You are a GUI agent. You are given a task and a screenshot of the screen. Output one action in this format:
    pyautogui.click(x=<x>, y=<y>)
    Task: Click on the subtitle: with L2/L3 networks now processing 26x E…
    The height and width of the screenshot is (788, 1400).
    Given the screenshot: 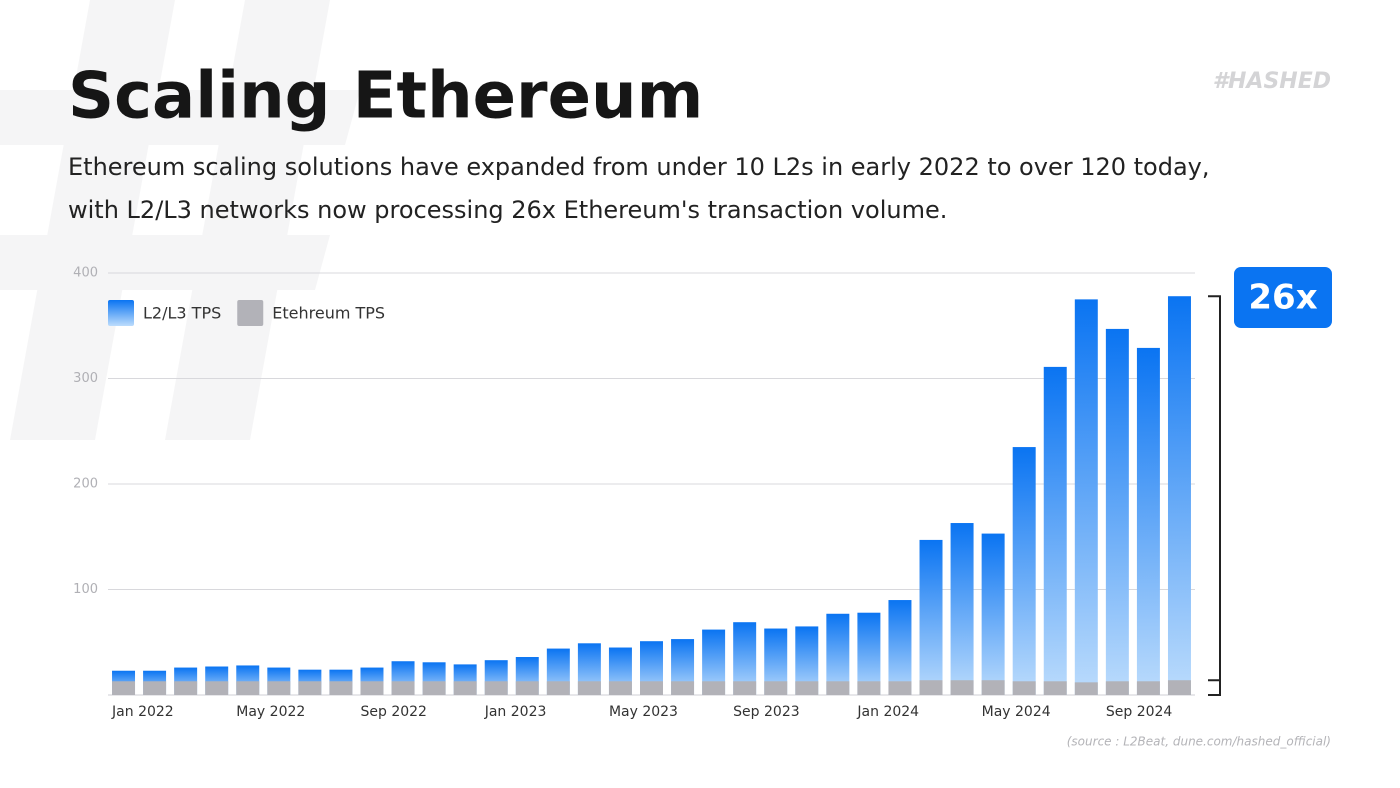 What is the action you would take?
    pyautogui.click(x=507, y=210)
    